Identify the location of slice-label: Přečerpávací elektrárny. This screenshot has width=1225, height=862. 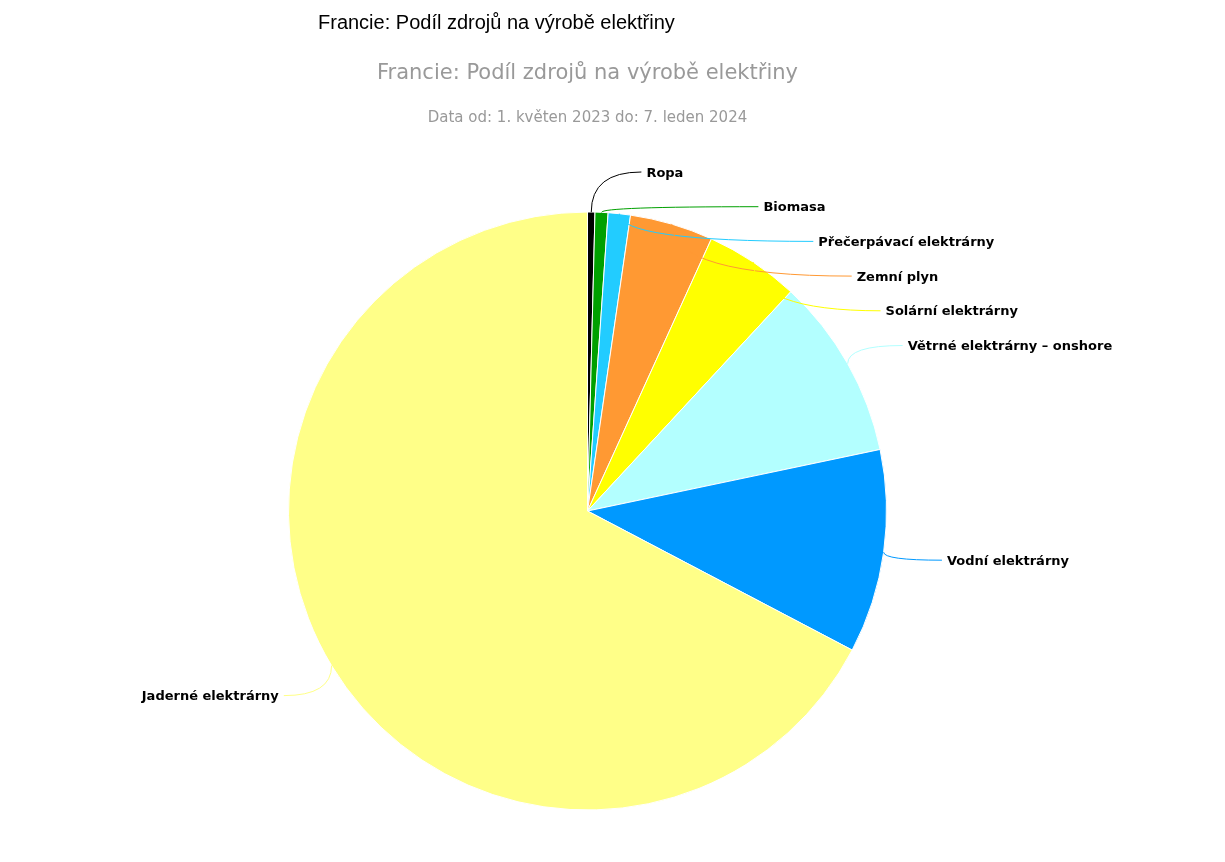
(906, 241).